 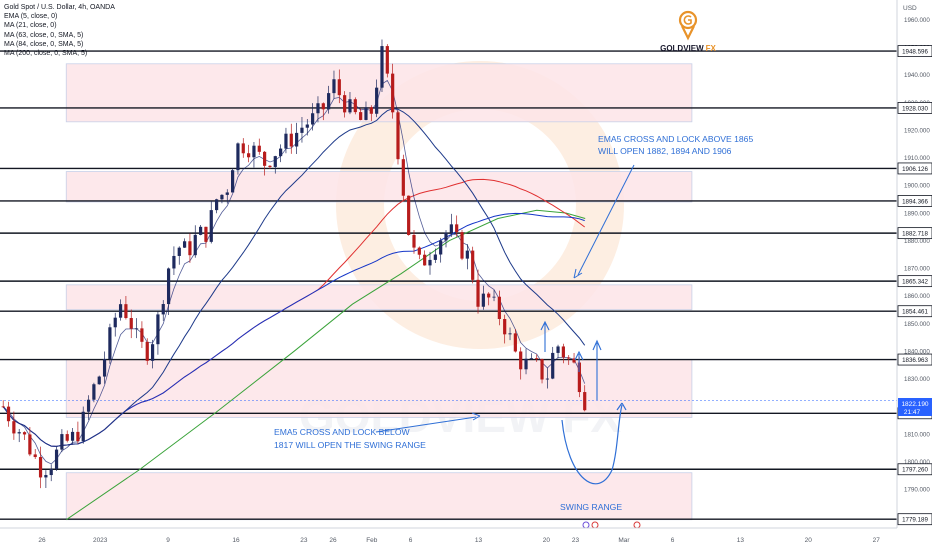 What do you see at coordinates (333, 540) in the screenshot?
I see `time-tick-label: 26` at bounding box center [333, 540].